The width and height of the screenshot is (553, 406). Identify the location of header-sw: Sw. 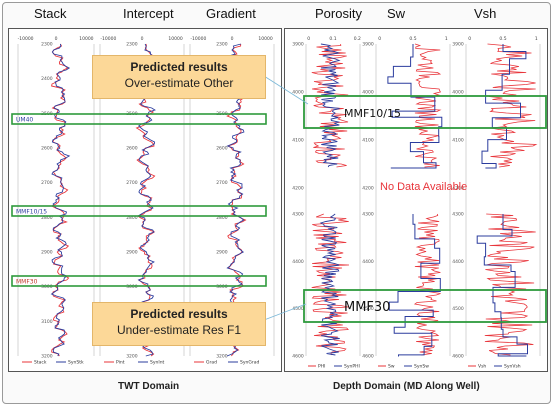
(396, 13).